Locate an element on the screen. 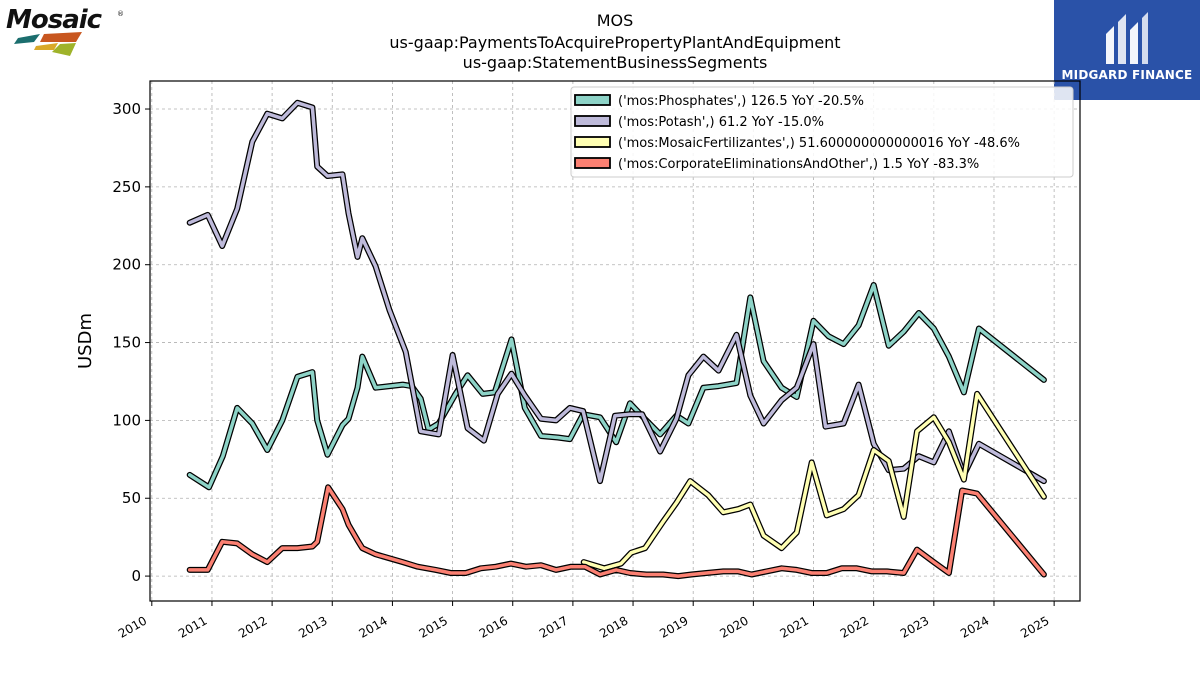 The width and height of the screenshot is (1200, 675). x-tick-label: 2015 is located at coordinates (433, 626).